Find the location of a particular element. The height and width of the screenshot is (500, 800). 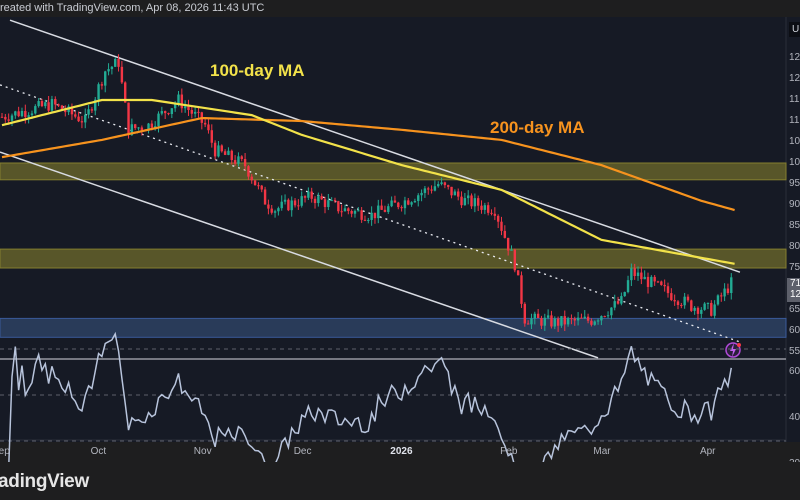

date-tick-label: Feb is located at coordinates (509, 451).